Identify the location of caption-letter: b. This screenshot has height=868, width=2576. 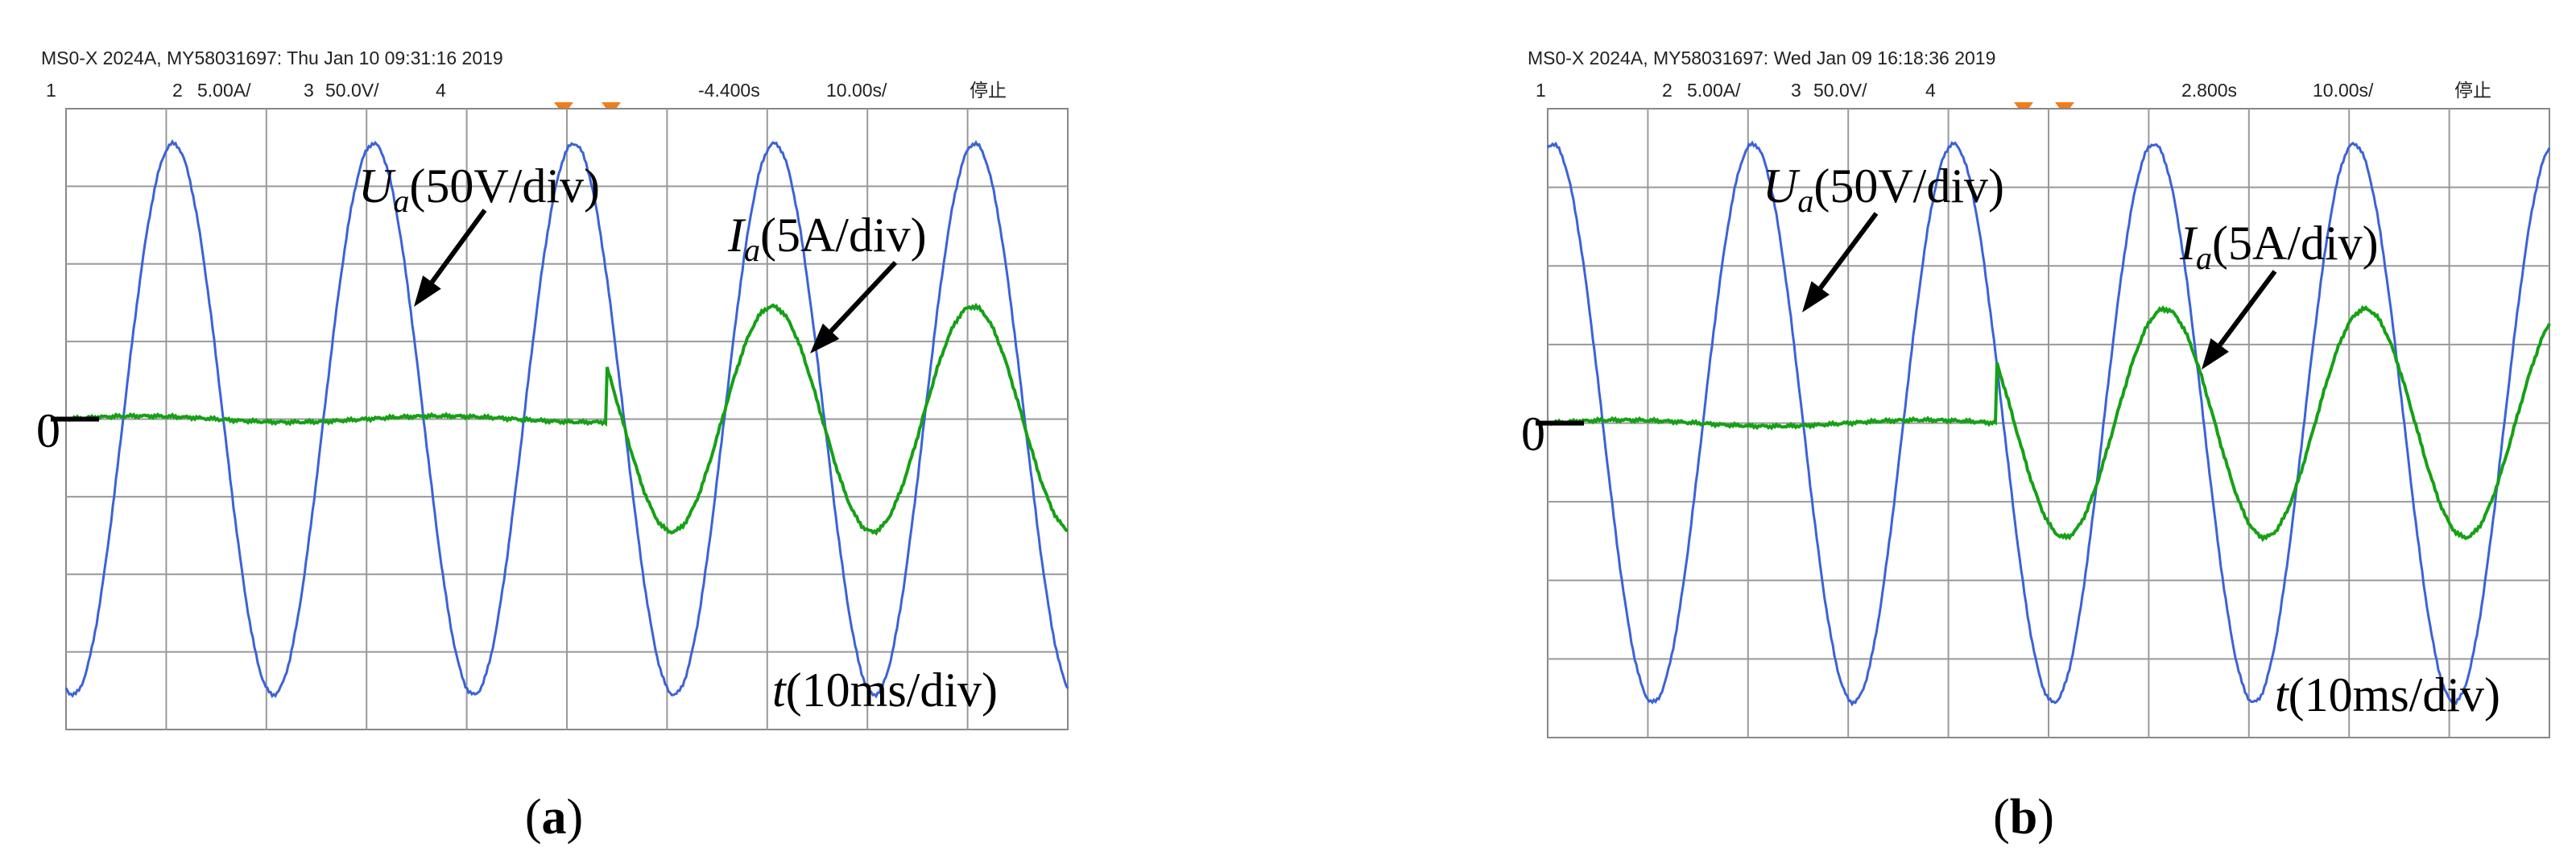
(2024, 817).